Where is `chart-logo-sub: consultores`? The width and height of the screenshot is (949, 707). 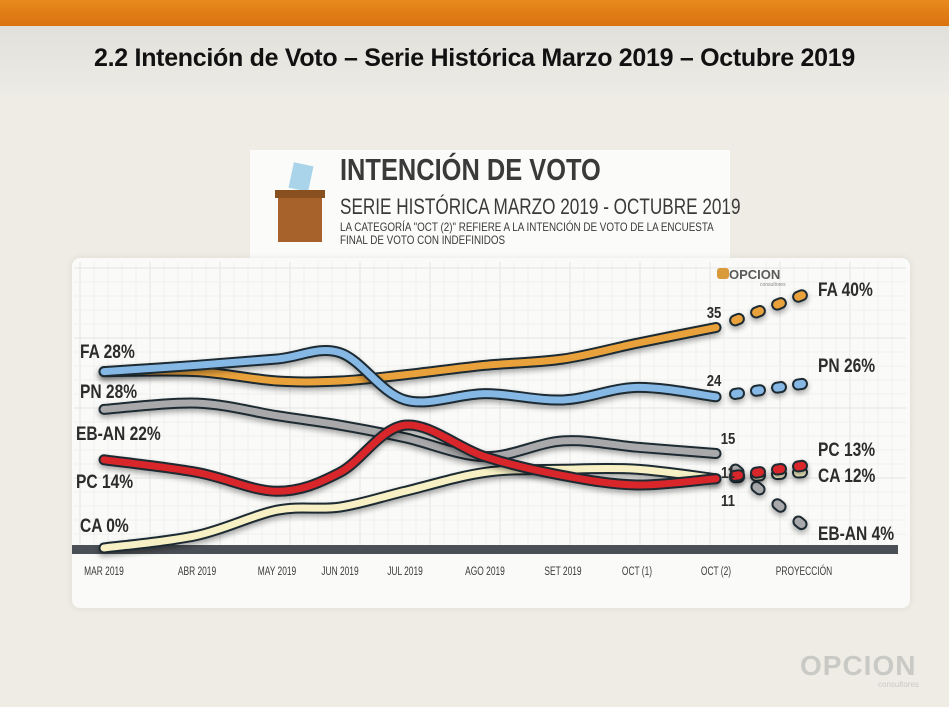 chart-logo-sub: consultores is located at coordinates (773, 285).